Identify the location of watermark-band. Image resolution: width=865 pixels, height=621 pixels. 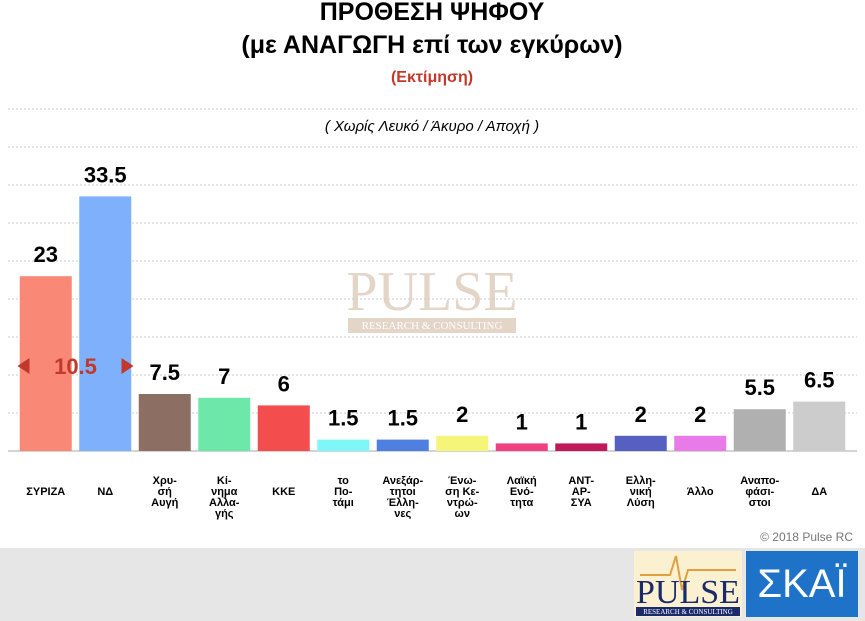
(432, 325).